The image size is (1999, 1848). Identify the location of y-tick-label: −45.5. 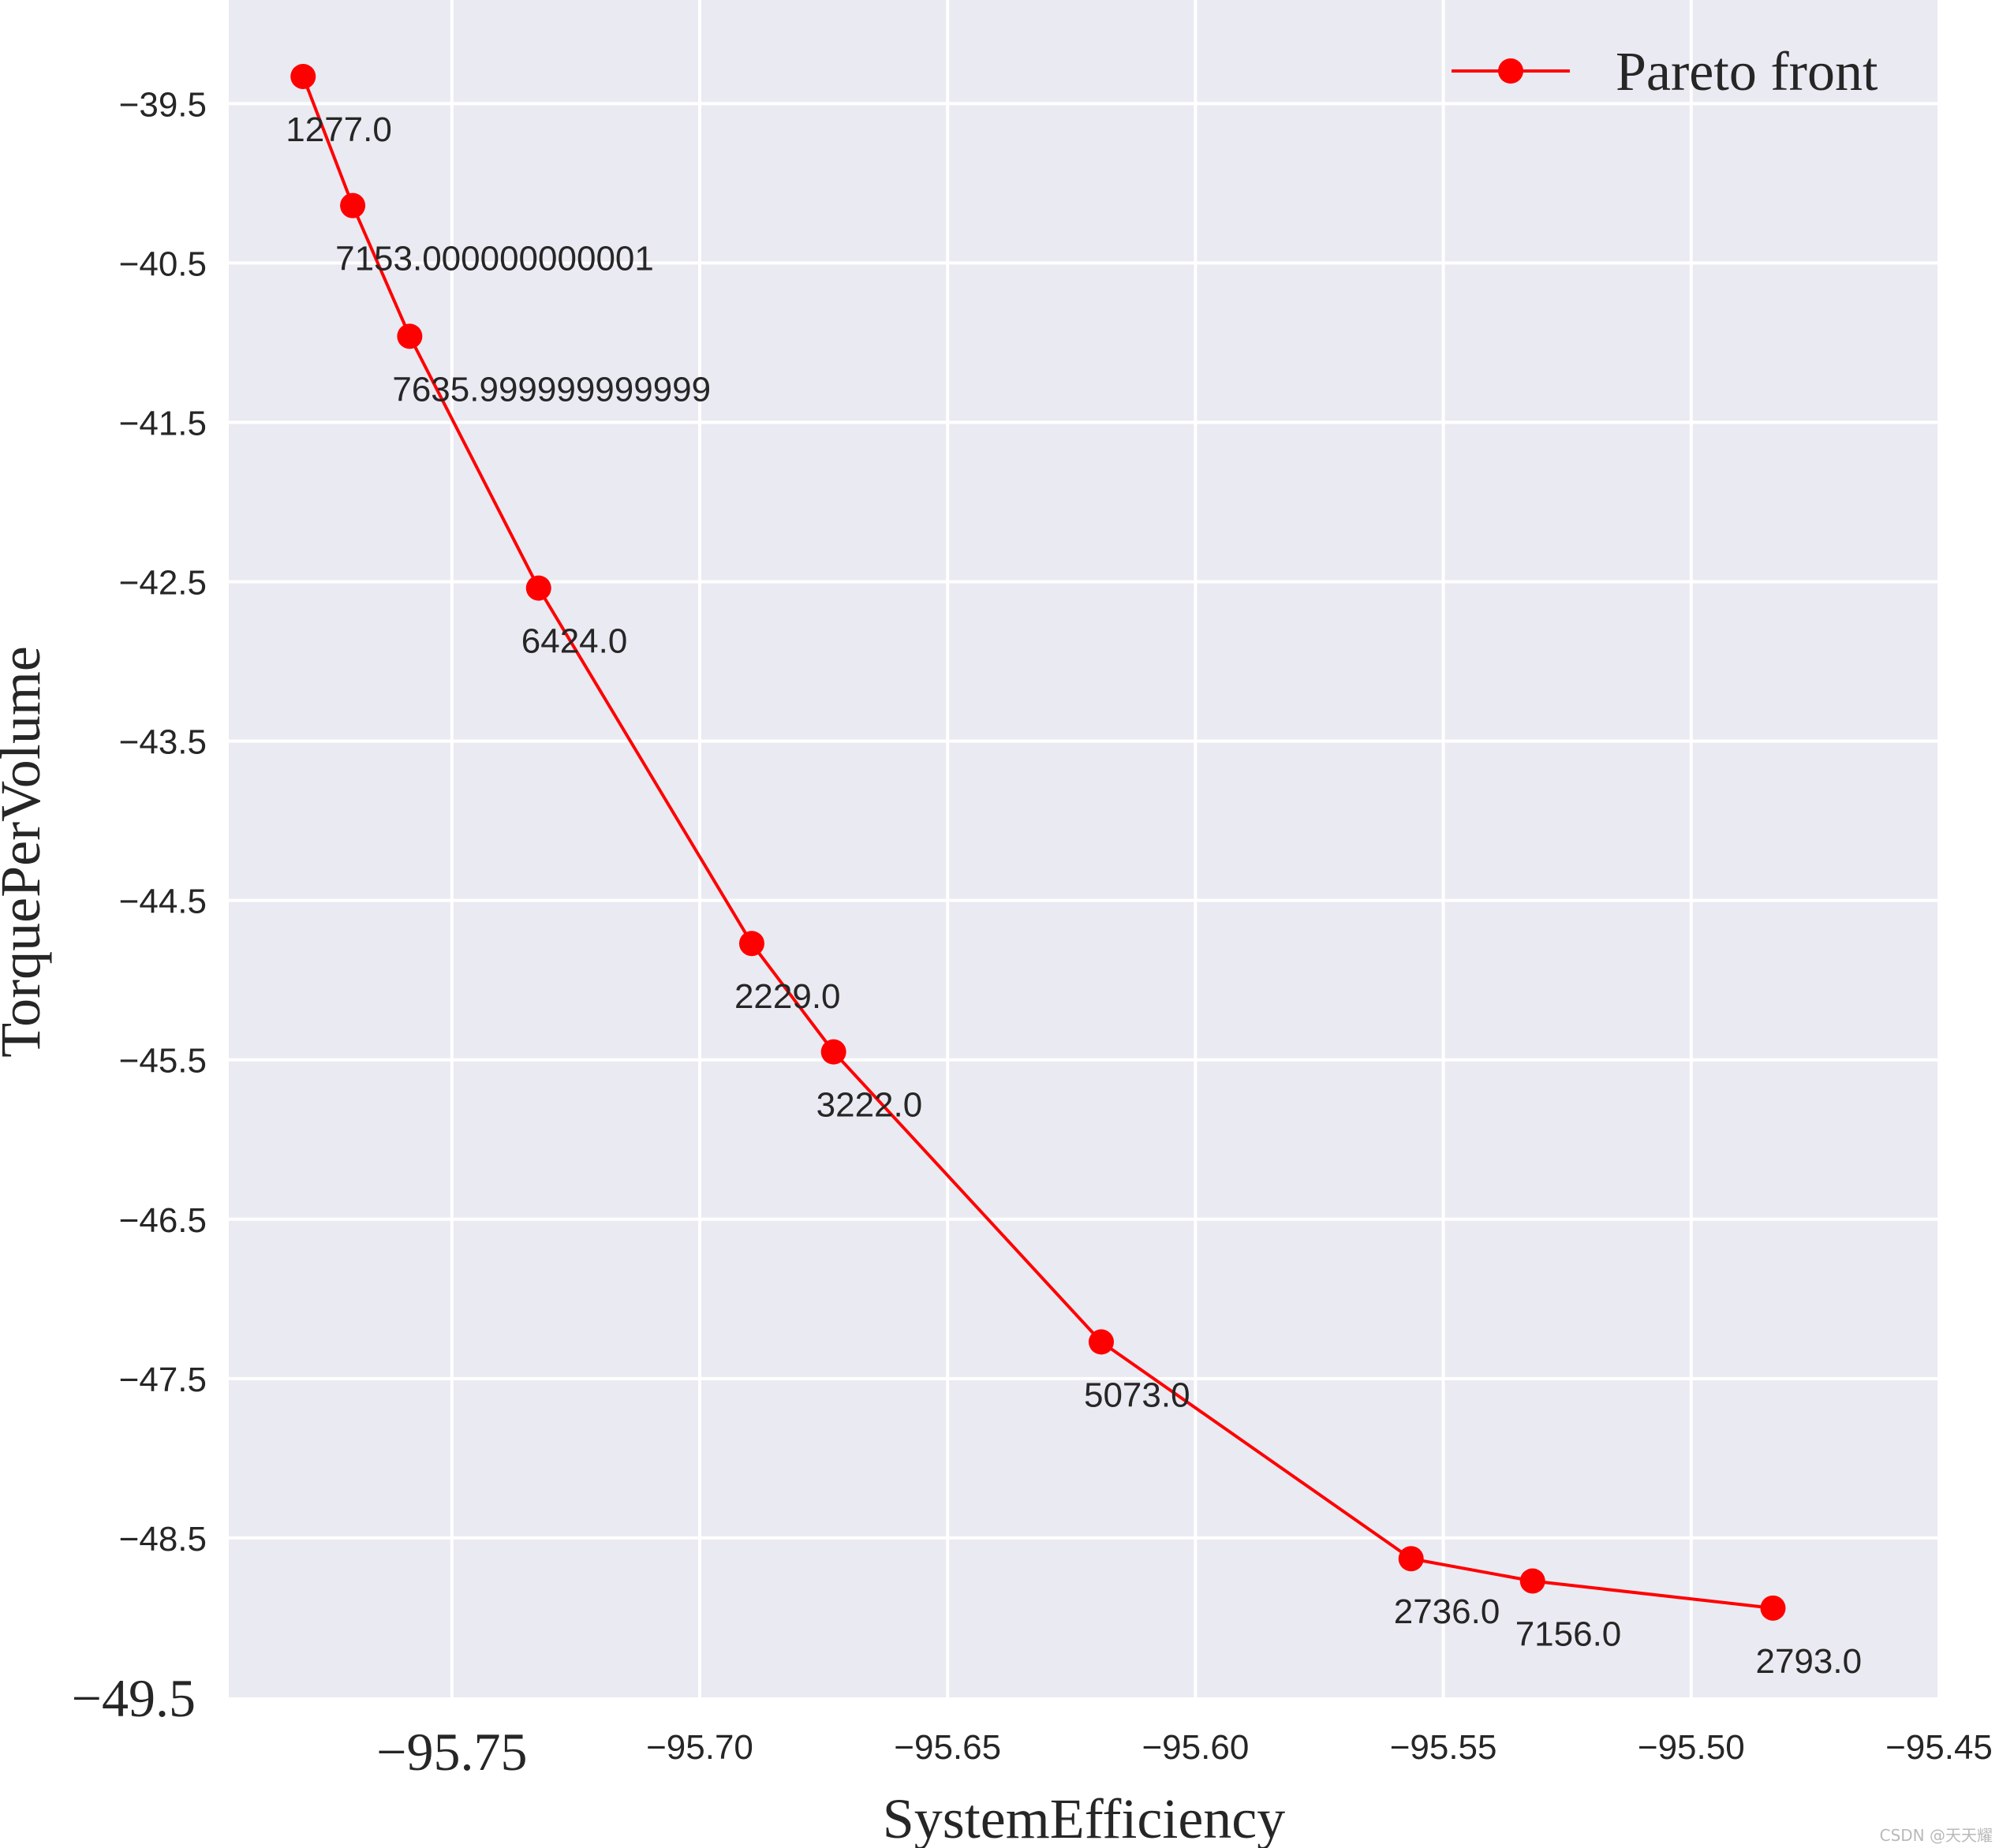
(163, 1061).